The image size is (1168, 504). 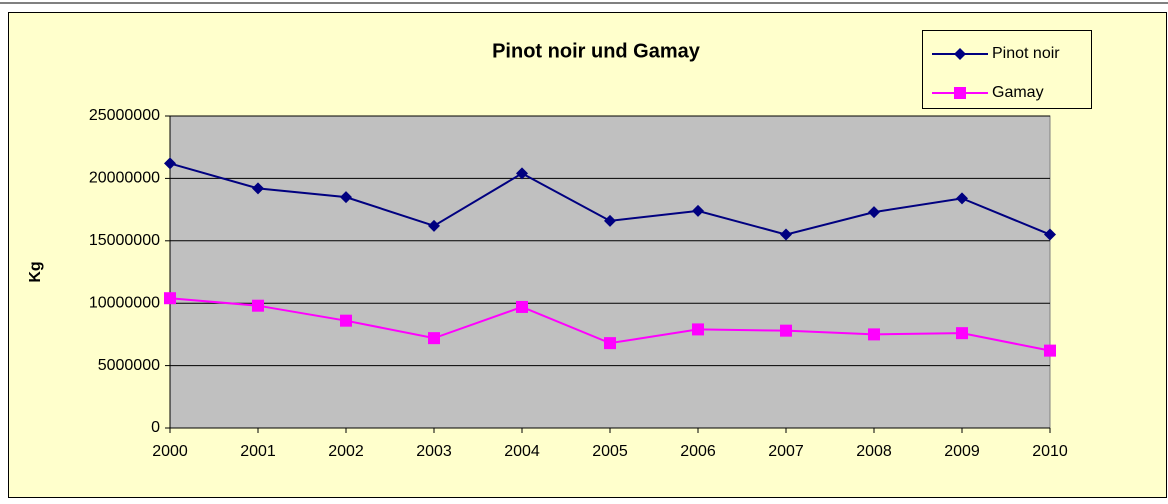 What do you see at coordinates (129, 365) in the screenshot?
I see `y-tick-label: 5000000` at bounding box center [129, 365].